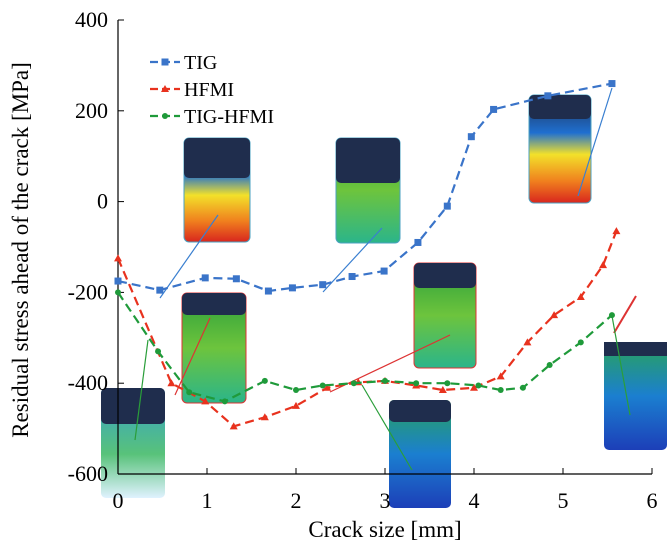 This screenshot has height=551, width=667. I want to click on y-tick-label: 200, so click(91, 110).